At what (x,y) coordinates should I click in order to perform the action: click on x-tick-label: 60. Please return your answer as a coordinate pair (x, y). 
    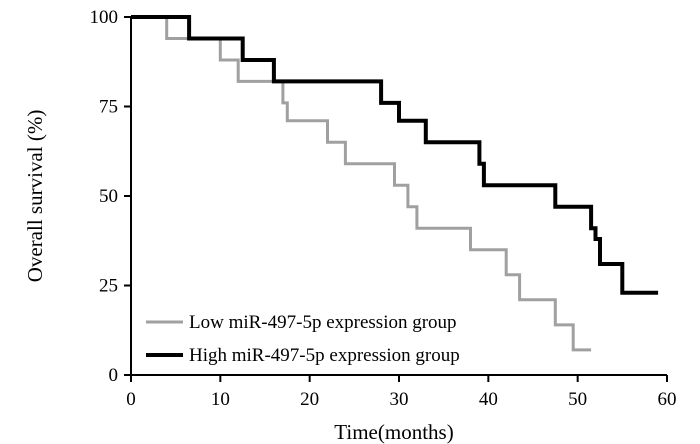
    Looking at the image, I should click on (667, 399).